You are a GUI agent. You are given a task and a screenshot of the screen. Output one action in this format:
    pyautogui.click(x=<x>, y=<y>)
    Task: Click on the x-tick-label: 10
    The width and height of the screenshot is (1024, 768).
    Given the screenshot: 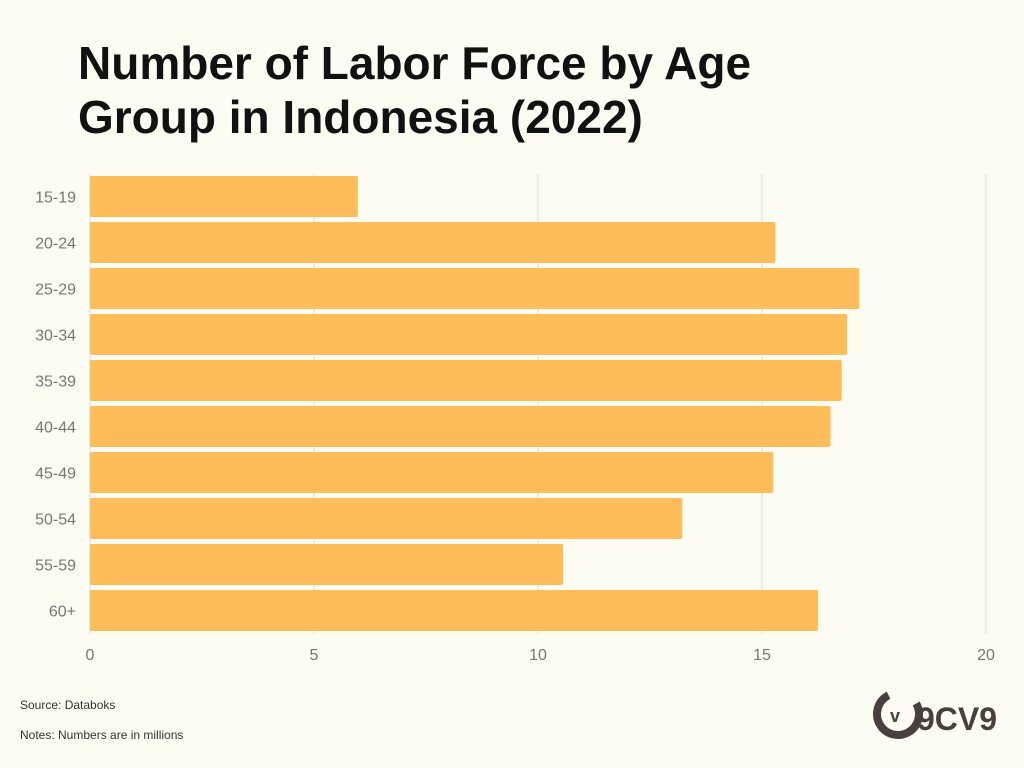 What is the action you would take?
    pyautogui.click(x=538, y=655)
    